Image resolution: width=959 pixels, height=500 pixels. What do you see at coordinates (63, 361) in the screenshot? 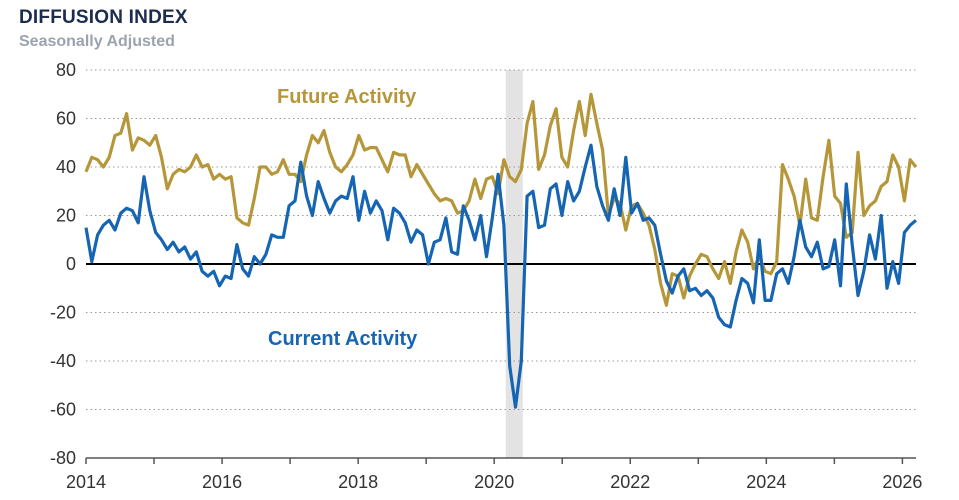
I see `y-tick-label: -40` at bounding box center [63, 361].